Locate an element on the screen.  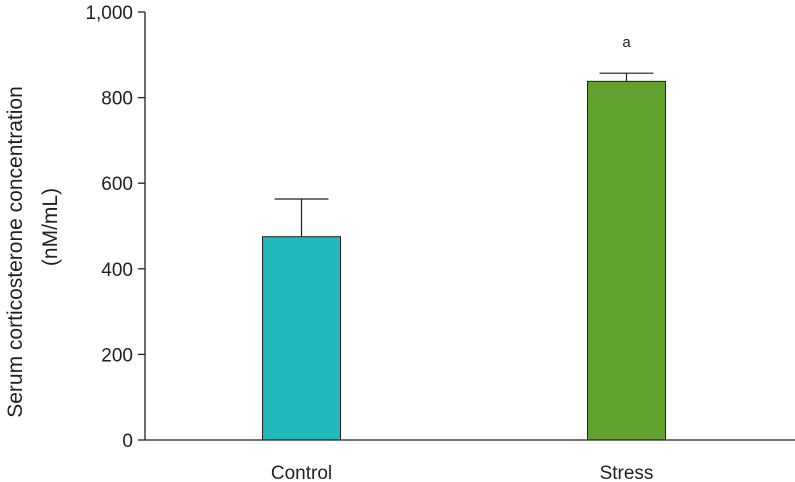
y-ticks: 0 200 400 600 800 1,000 is located at coordinates (115, 227).